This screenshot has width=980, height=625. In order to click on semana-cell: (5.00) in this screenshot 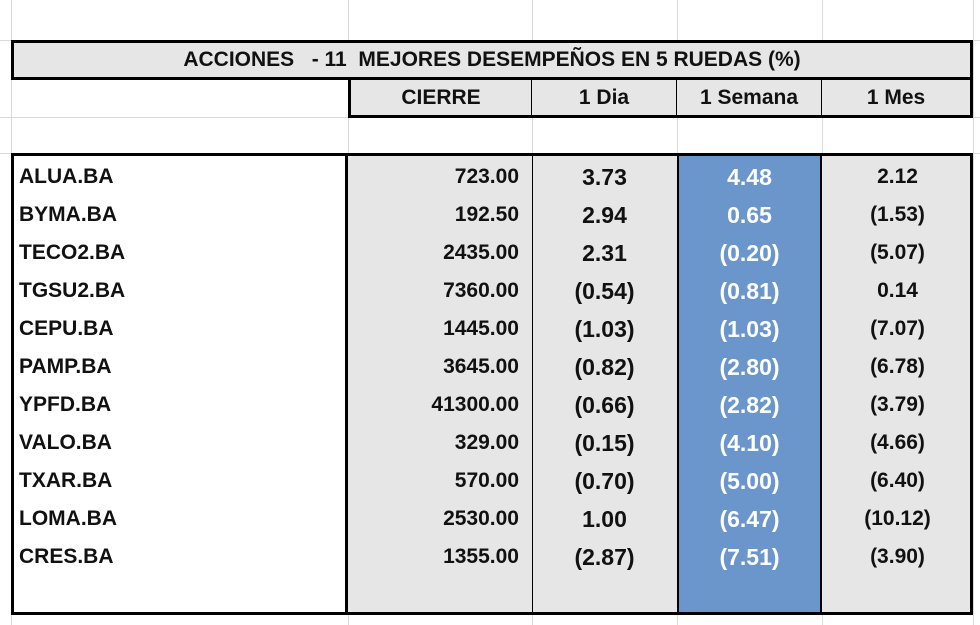, I will do `click(749, 481)`.